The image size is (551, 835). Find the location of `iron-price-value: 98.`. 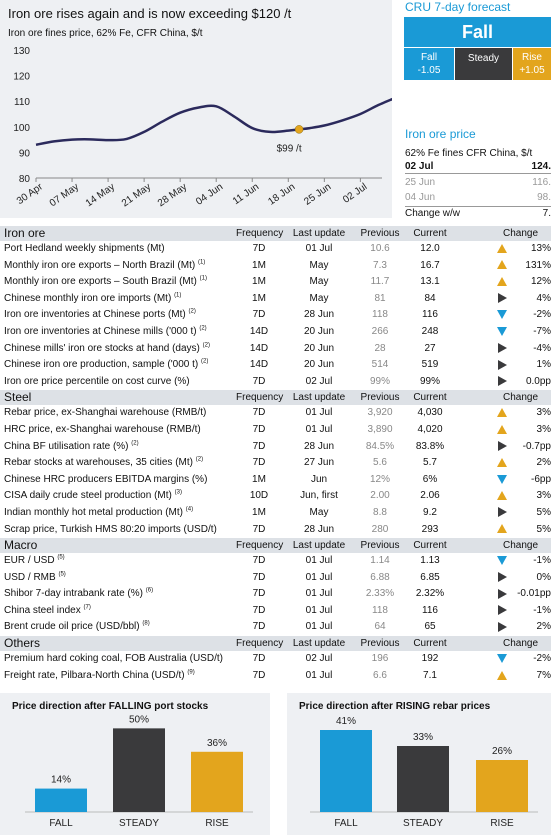

iron-price-value: 98. is located at coordinates (544, 197).